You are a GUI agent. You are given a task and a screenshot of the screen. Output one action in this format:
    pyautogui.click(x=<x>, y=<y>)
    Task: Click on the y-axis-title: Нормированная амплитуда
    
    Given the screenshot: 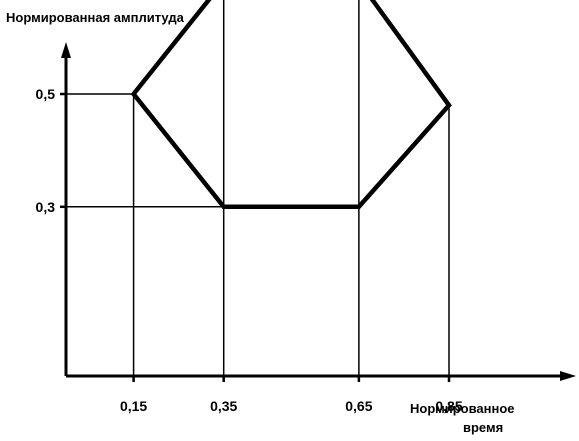 What is the action you would take?
    pyautogui.click(x=95, y=17)
    